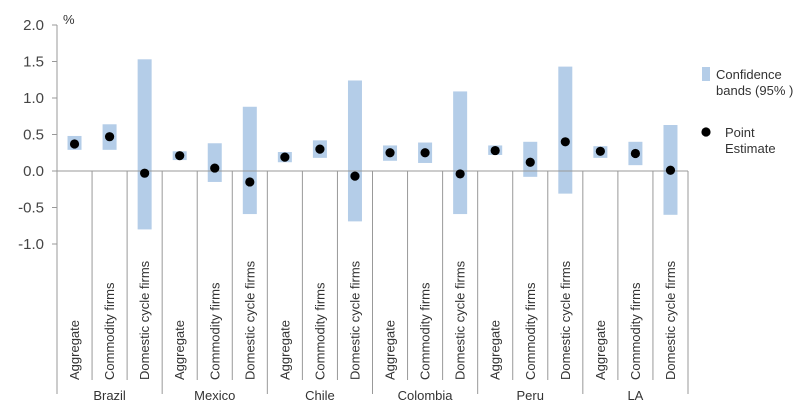 The width and height of the screenshot is (800, 414). Describe the element at coordinates (33, 171) in the screenshot. I see `y-tick-label: 0.0` at that location.